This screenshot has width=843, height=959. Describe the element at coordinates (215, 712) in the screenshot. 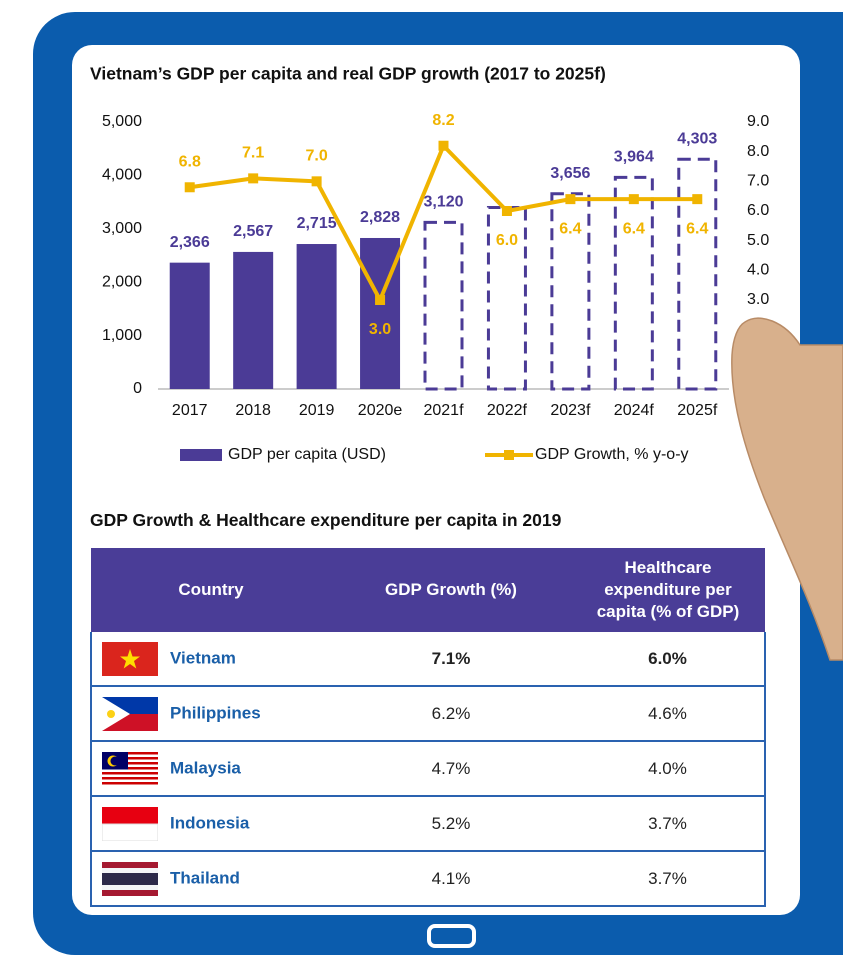

I see `country-name: Philippines` at that location.